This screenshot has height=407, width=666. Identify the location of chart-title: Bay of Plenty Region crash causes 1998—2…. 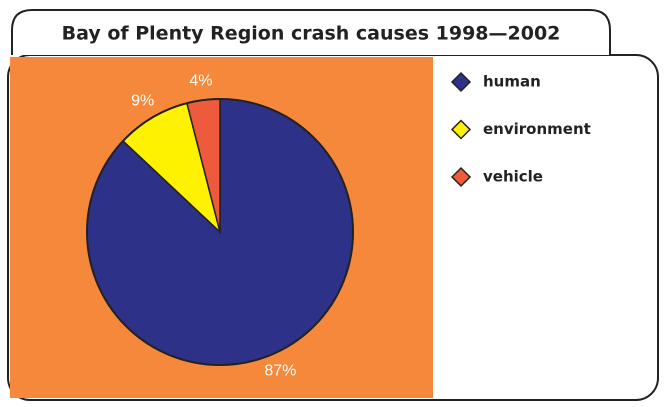
(311, 34).